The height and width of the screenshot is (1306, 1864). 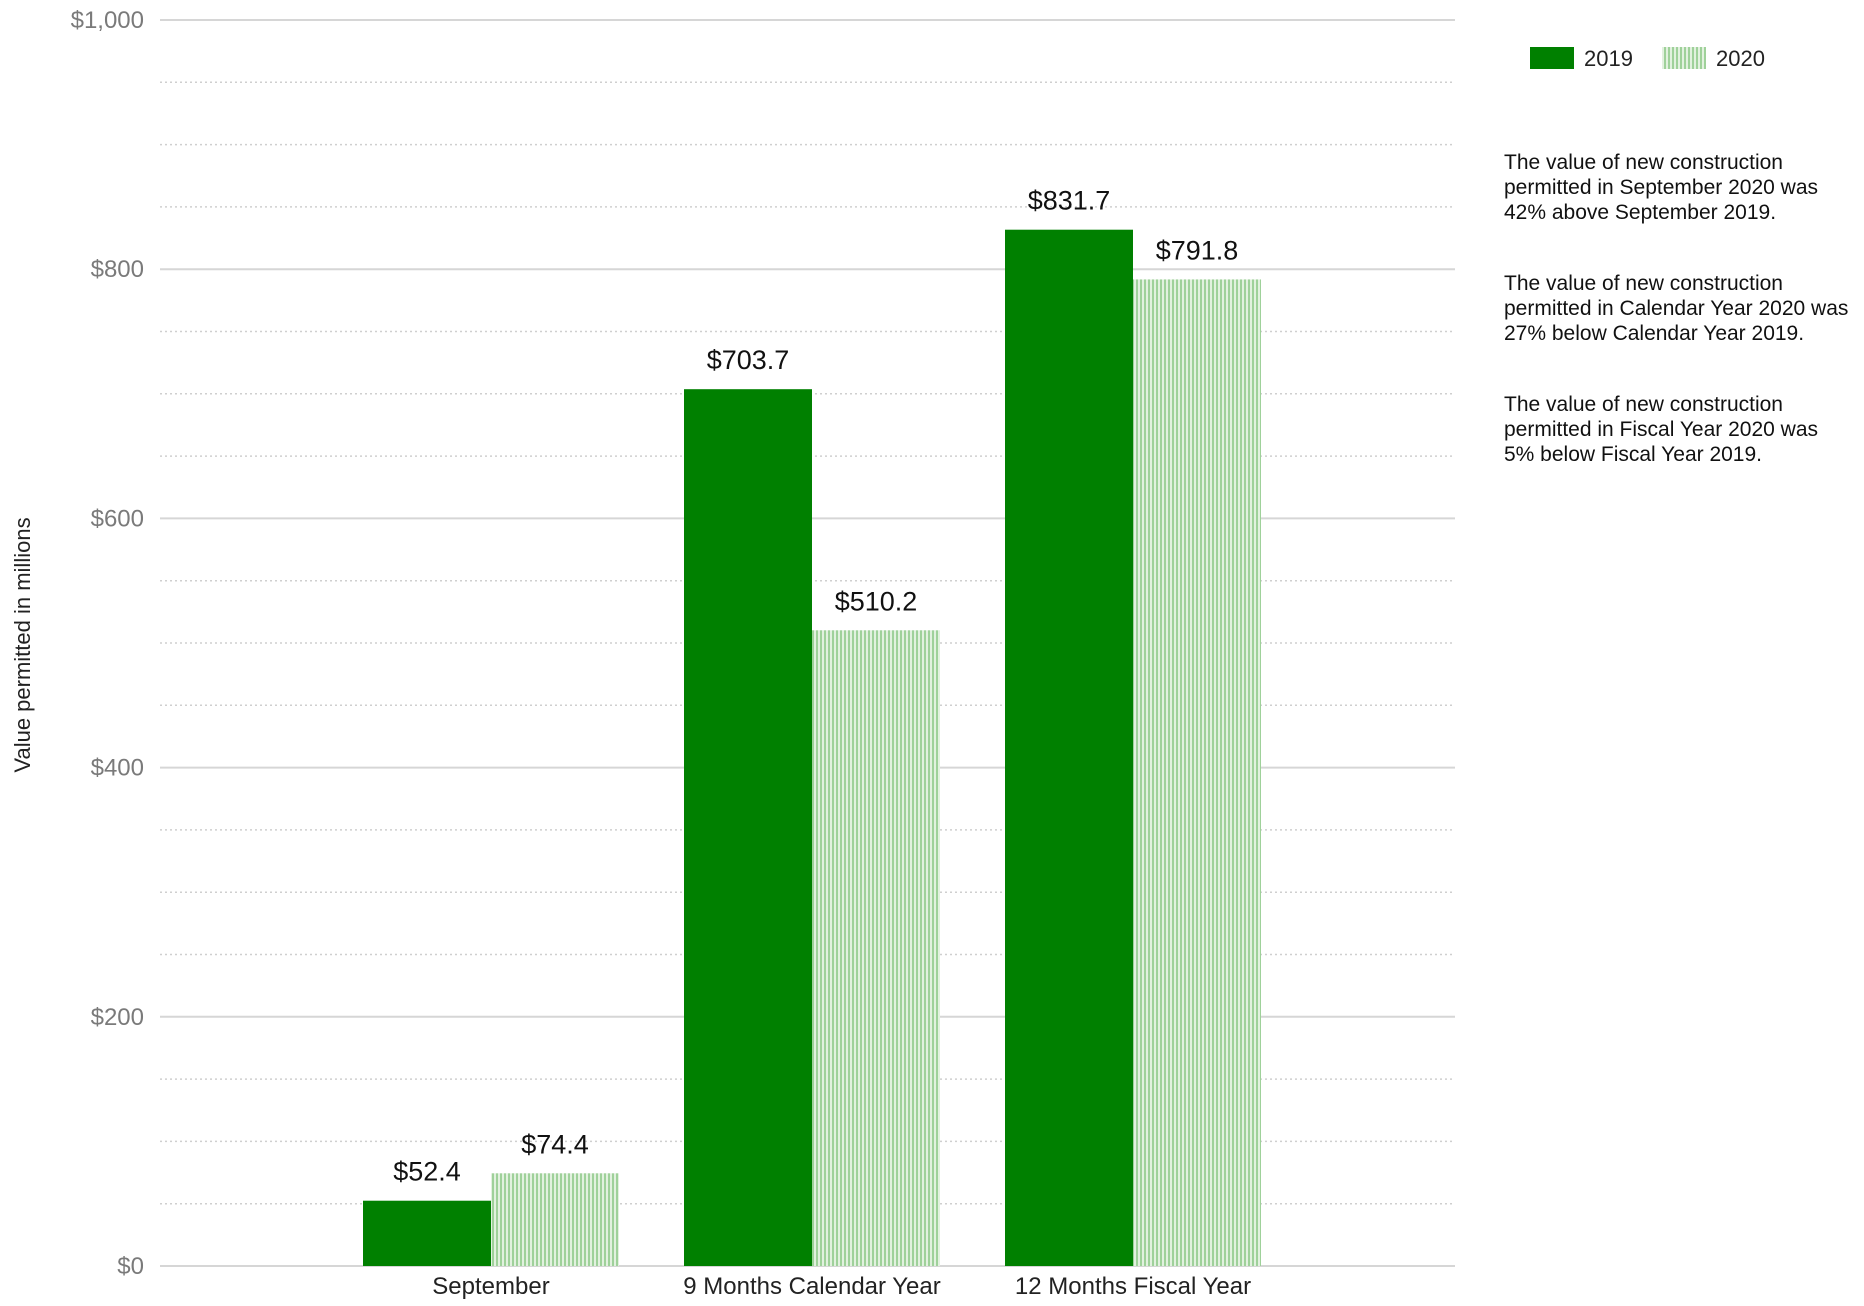 What do you see at coordinates (117, 518) in the screenshot?
I see `y-tick-label: $600` at bounding box center [117, 518].